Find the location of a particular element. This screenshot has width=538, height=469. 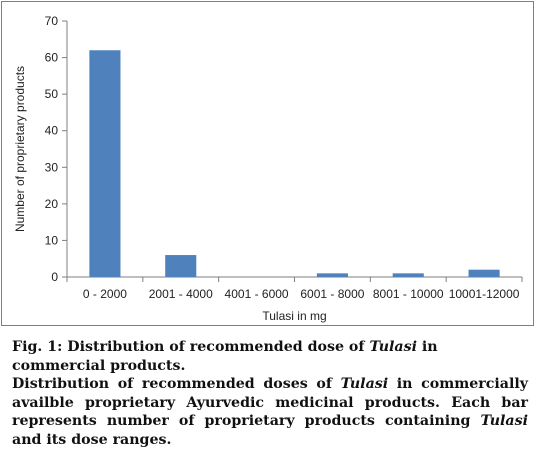

y-tick-label: 0 is located at coordinates (54, 277).